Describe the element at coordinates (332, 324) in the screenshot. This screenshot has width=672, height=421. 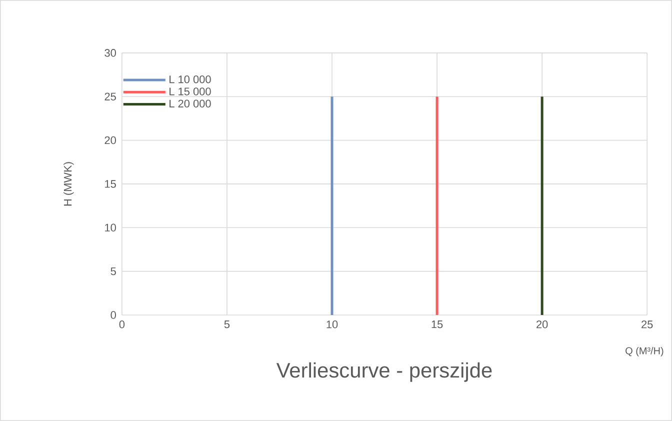
I see `x-tick-label: 10` at that location.